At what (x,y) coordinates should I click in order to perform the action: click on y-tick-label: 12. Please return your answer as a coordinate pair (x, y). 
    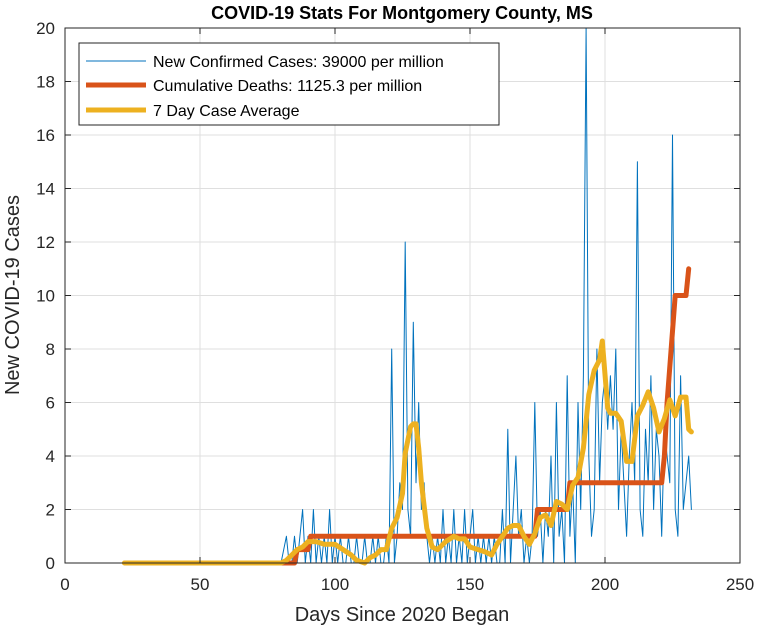
    Looking at the image, I should click on (45, 242).